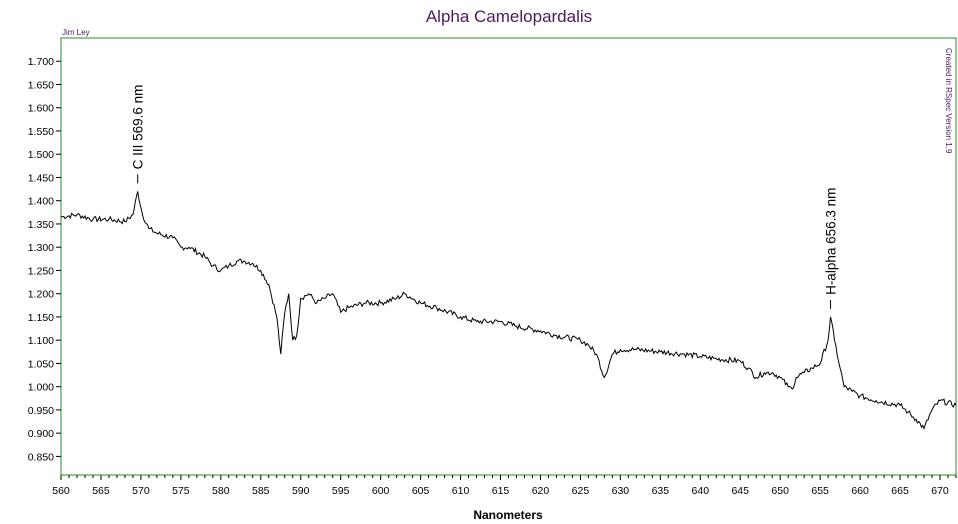 This screenshot has width=958, height=524. I want to click on y-tick-label: 0.900, so click(41, 434).